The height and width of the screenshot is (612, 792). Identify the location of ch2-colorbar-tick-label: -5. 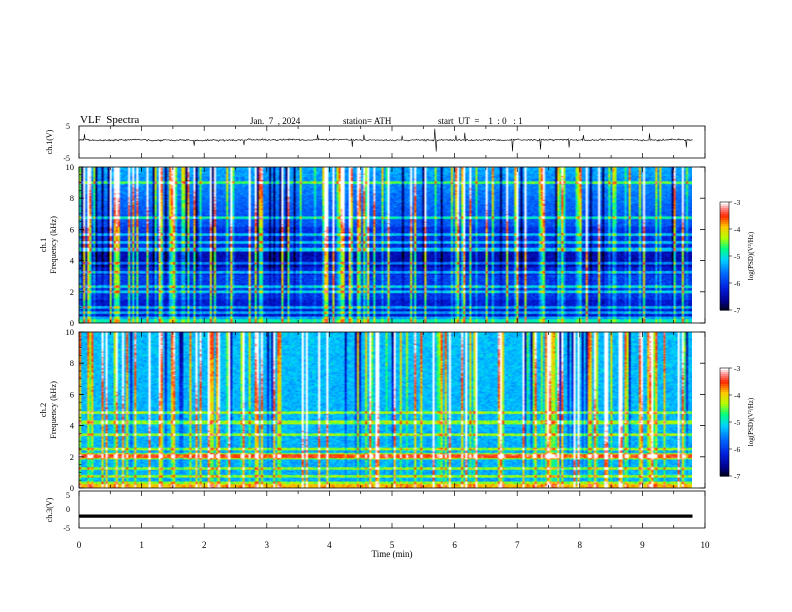
(737, 422).